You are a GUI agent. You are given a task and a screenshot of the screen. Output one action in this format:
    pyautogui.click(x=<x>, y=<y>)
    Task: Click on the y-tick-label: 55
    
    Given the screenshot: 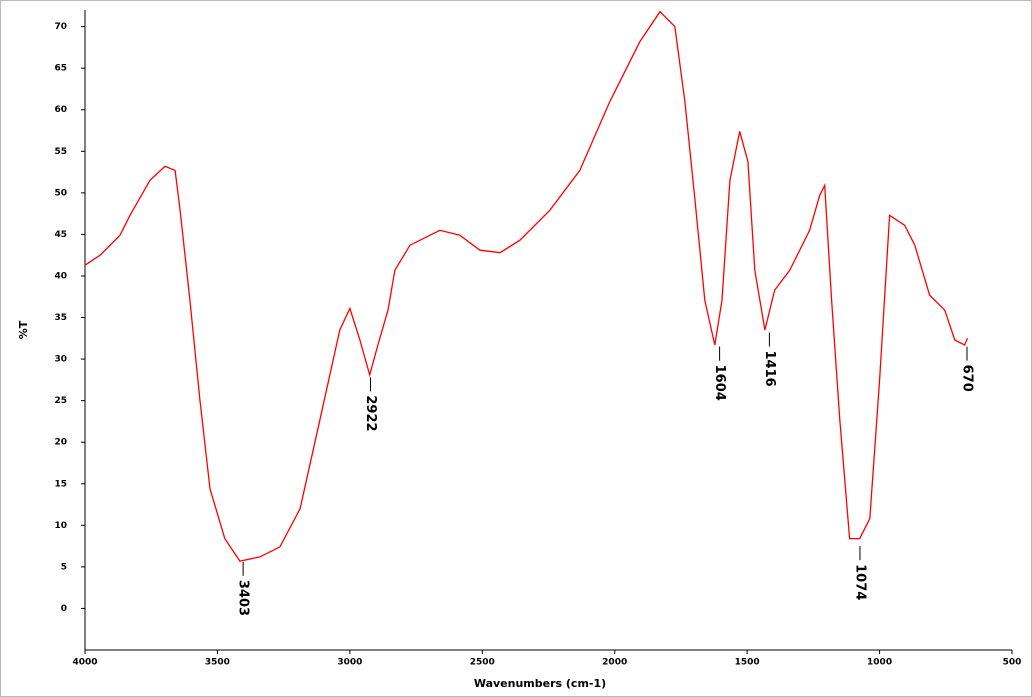 What is the action you would take?
    pyautogui.click(x=60, y=152)
    